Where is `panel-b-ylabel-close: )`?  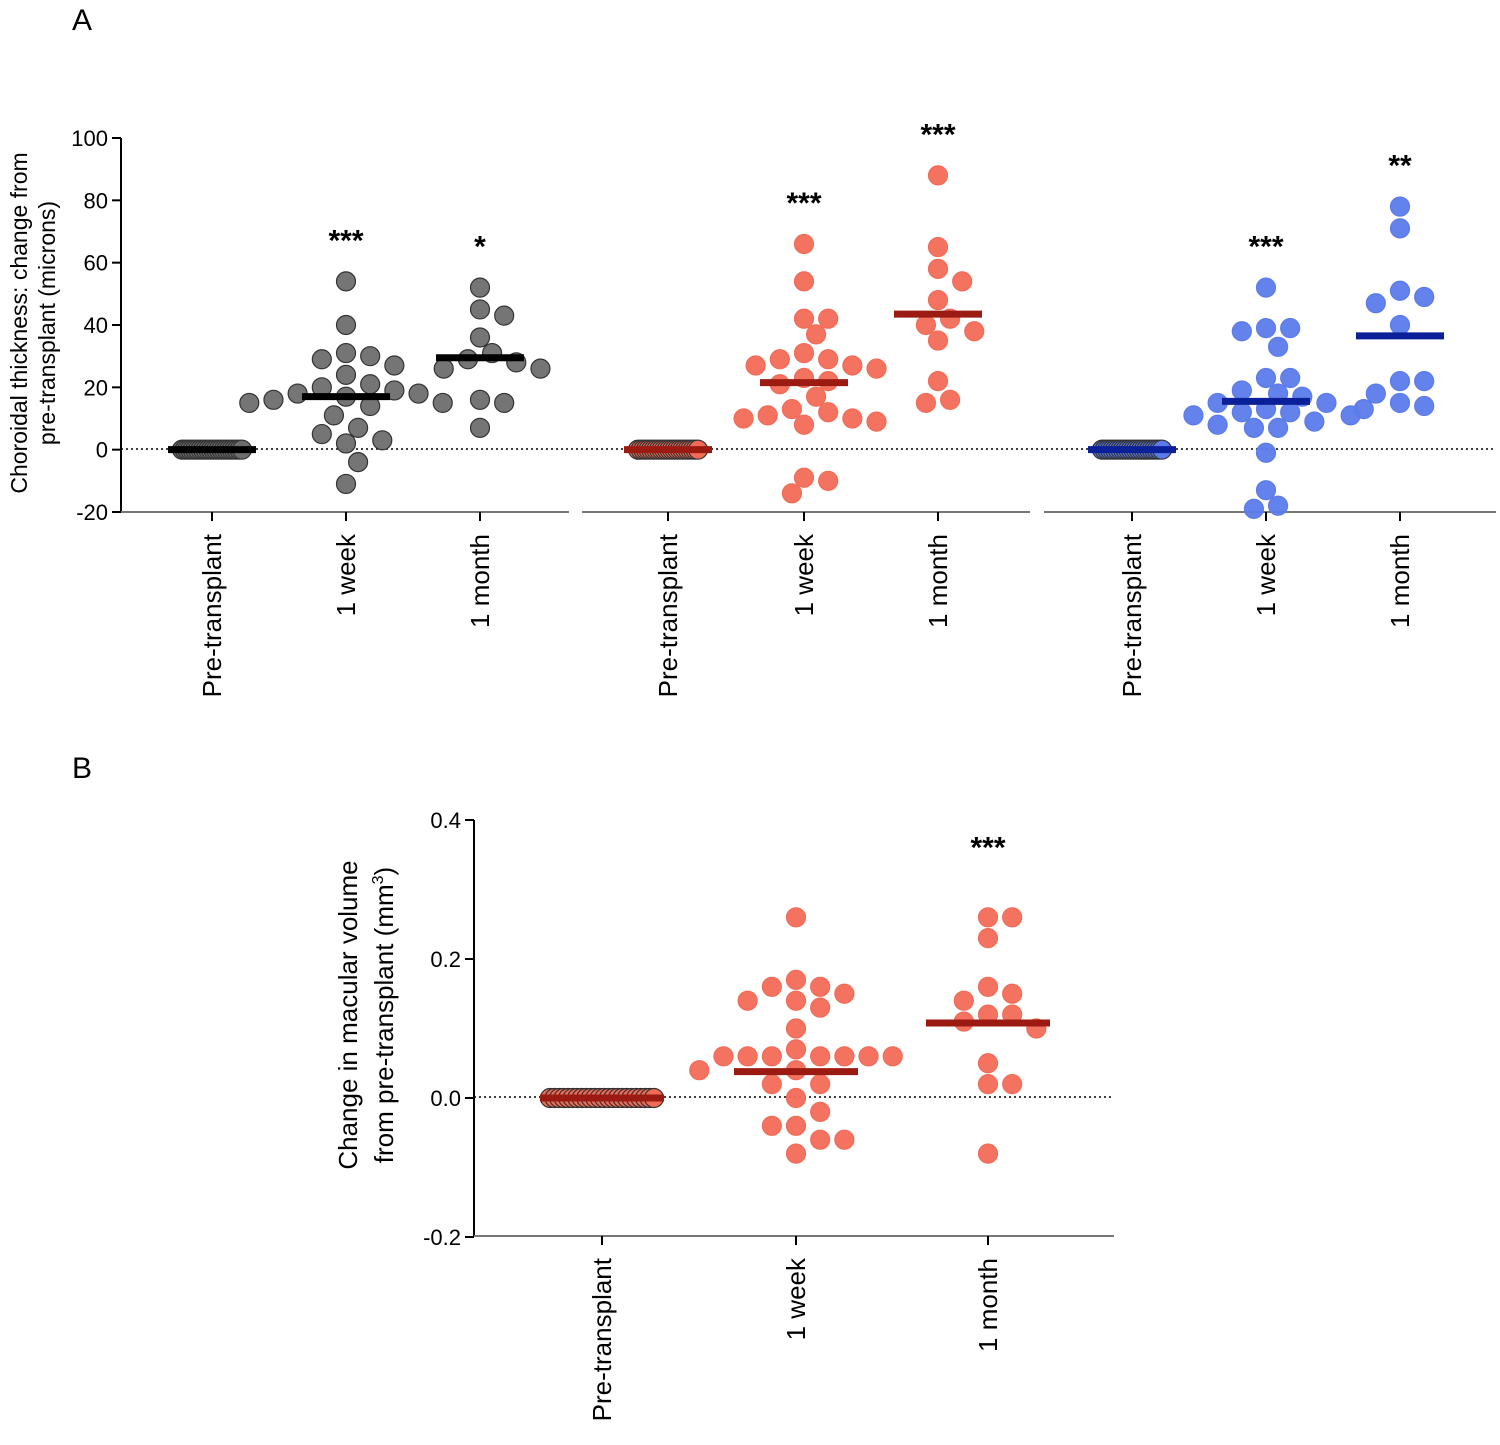 panel-b-ylabel-close: ) is located at coordinates (384, 871).